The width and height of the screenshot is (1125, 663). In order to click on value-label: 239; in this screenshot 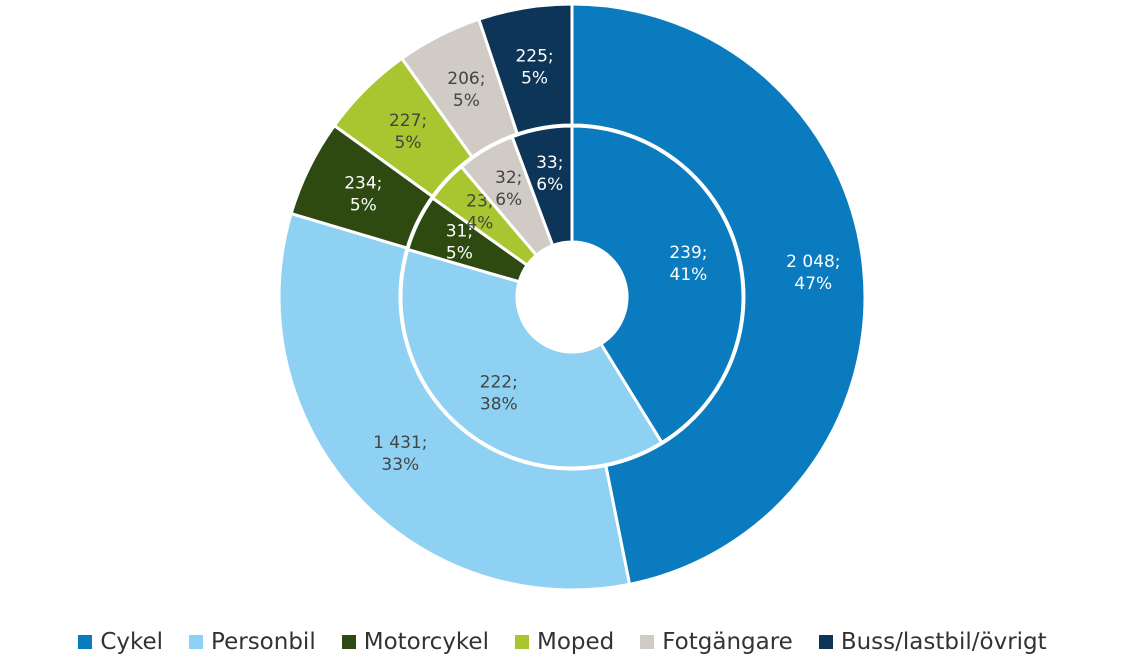, I will do `click(688, 253)`.